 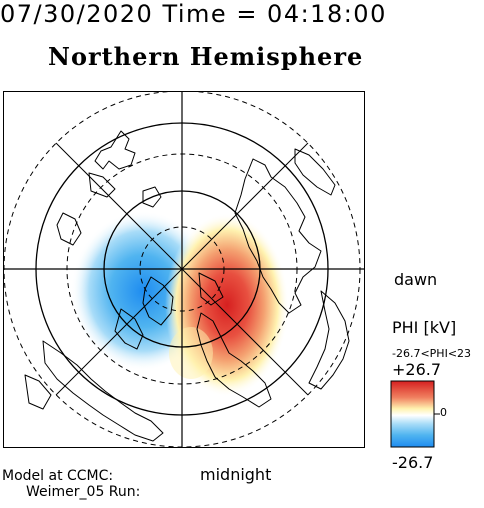 I want to click on phi-variable-label: PHI [kV], so click(x=424, y=327).